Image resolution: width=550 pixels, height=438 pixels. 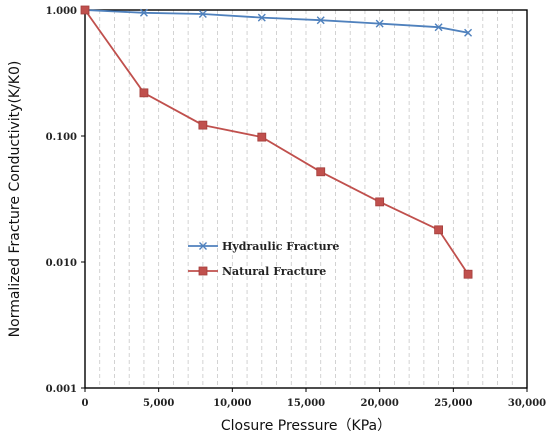 What do you see at coordinates (15, 199) in the screenshot?
I see `y-axis-title: Normalized Fracture Conductivity(K/K0)` at bounding box center [15, 199].